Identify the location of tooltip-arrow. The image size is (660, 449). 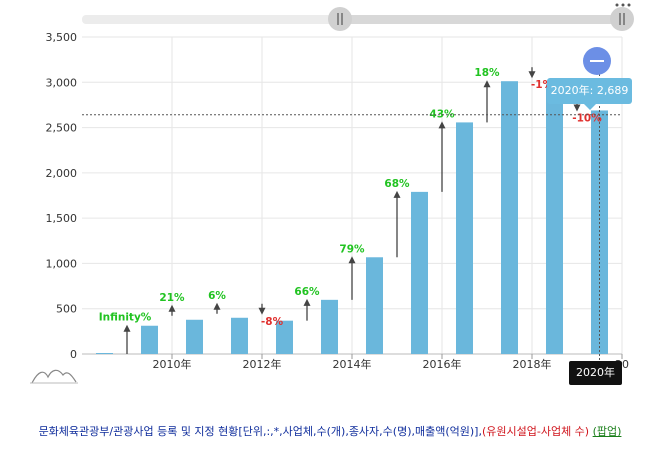
(590, 107).